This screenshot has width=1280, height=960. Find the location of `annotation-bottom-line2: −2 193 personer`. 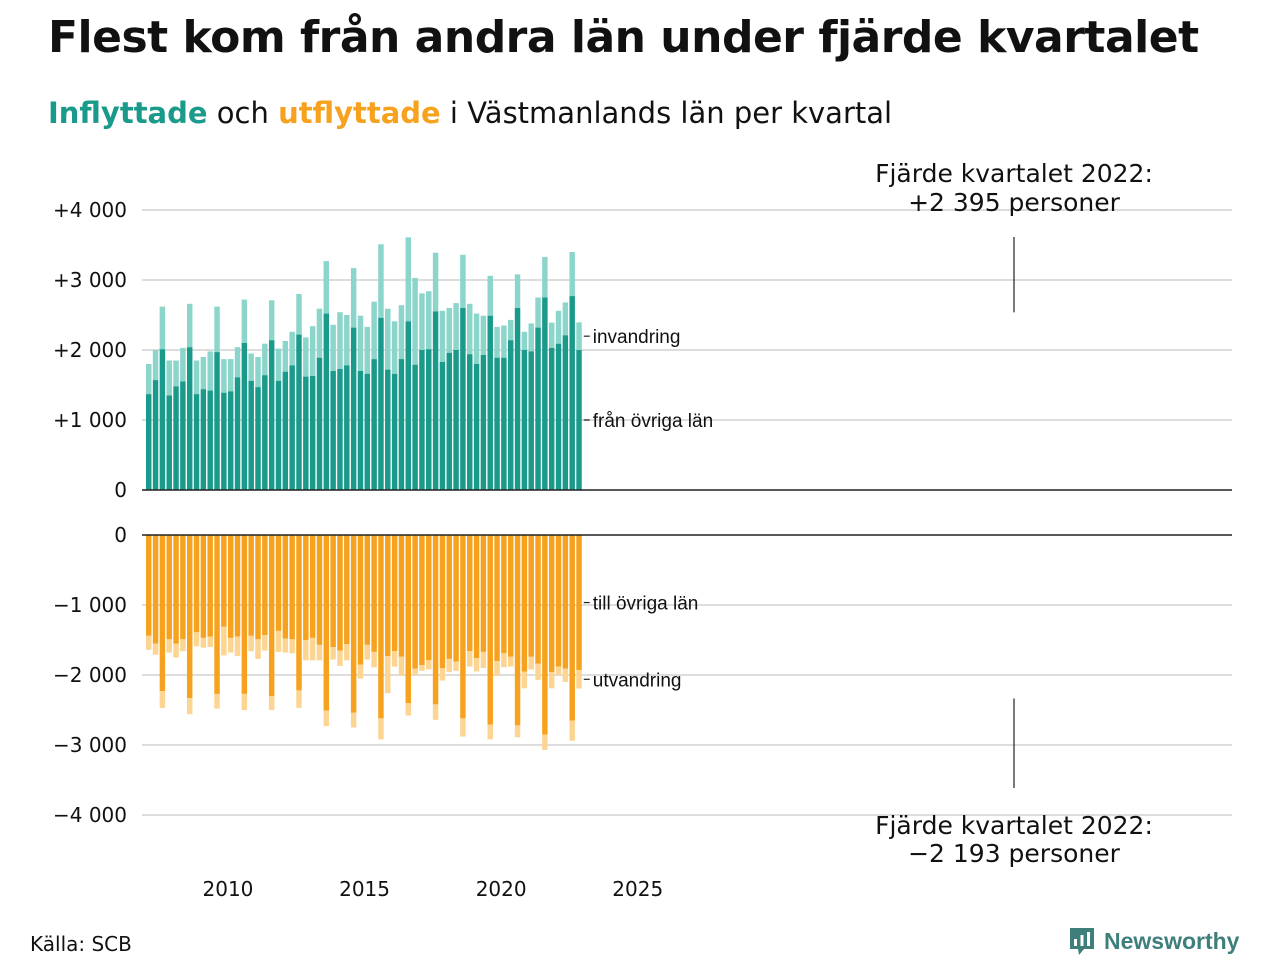

annotation-bottom-line2: −2 193 personer is located at coordinates (1014, 853).